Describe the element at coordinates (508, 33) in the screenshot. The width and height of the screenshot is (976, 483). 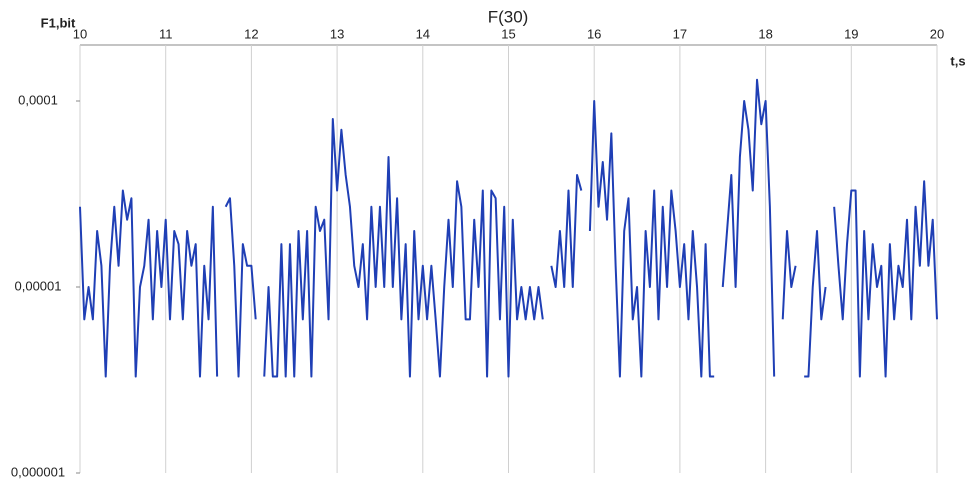
I see `x-tick-label: 15` at that location.